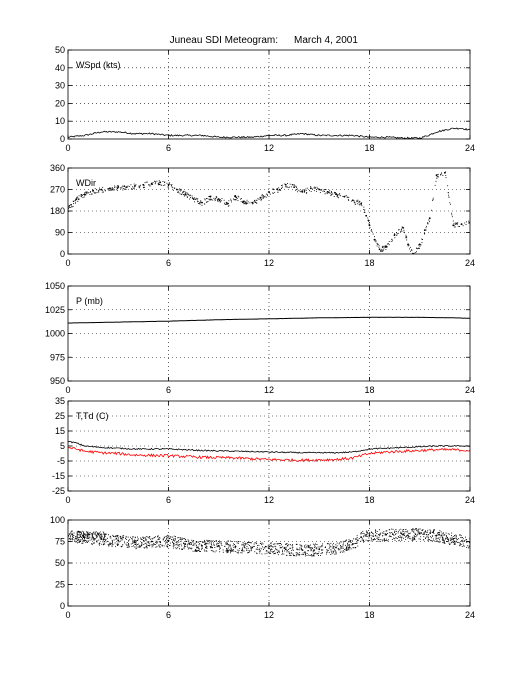  Describe the element at coordinates (57, 168) in the screenshot. I see `y-tick-label: 360` at that location.